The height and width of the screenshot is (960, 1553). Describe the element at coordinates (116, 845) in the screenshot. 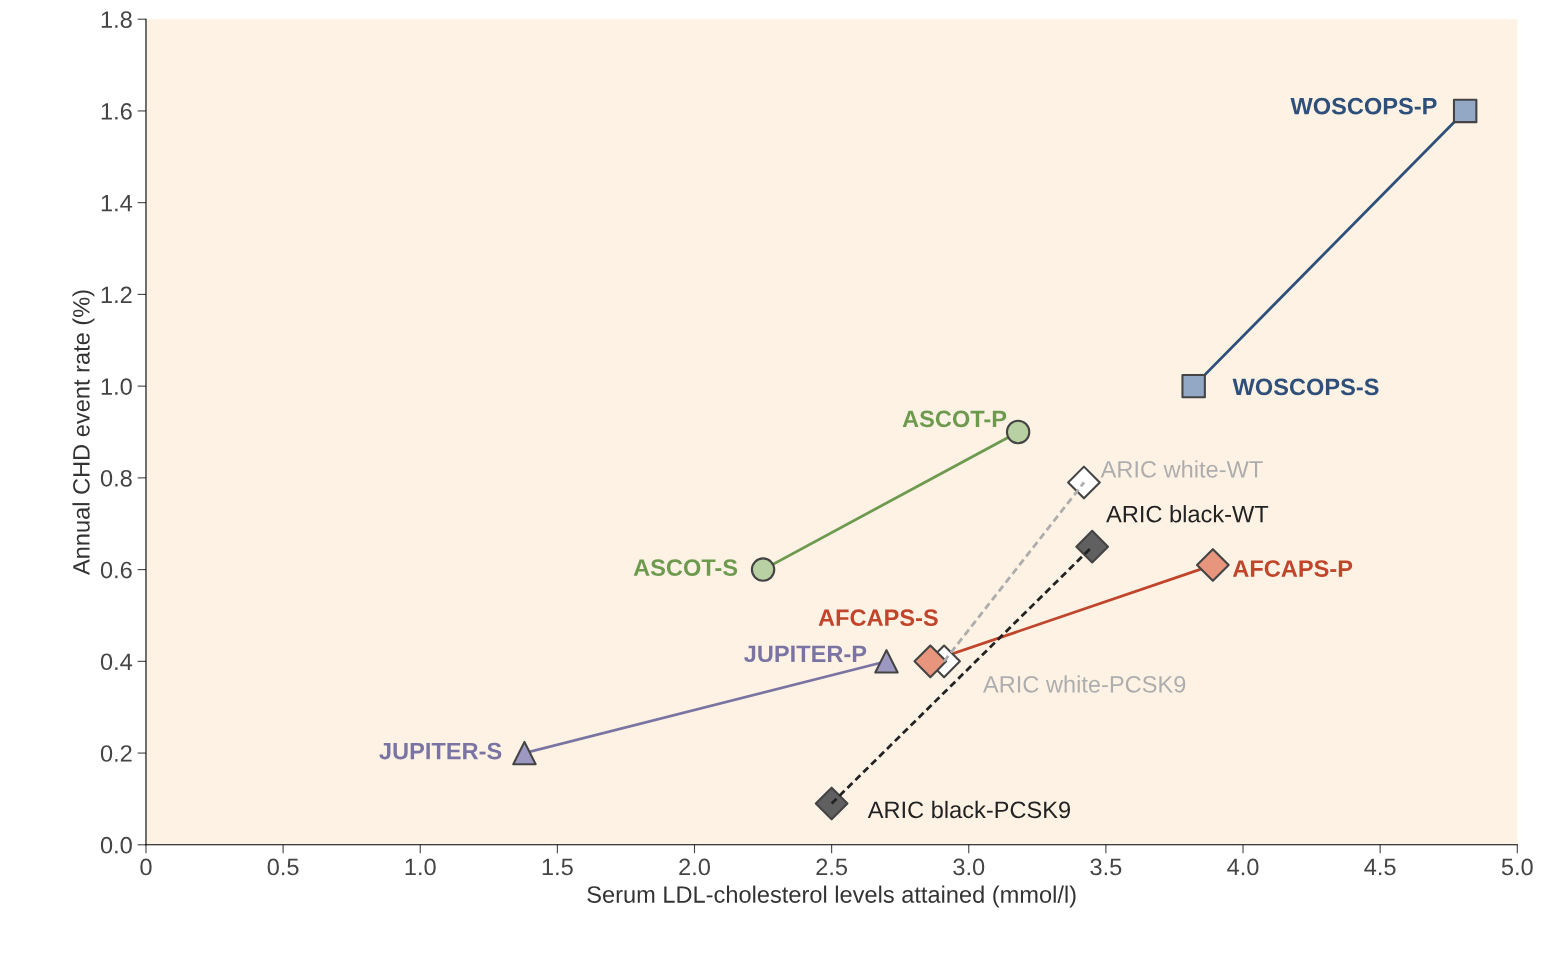

I see `y-tick-label: 0.0` at that location.